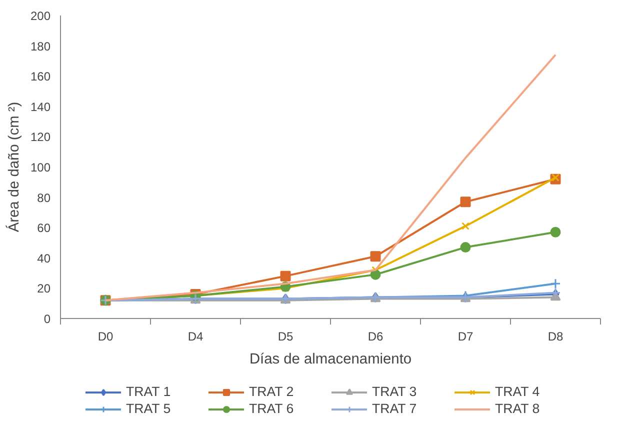 The width and height of the screenshot is (628, 444). I want to click on legend-label: TRAT 1, so click(149, 391).